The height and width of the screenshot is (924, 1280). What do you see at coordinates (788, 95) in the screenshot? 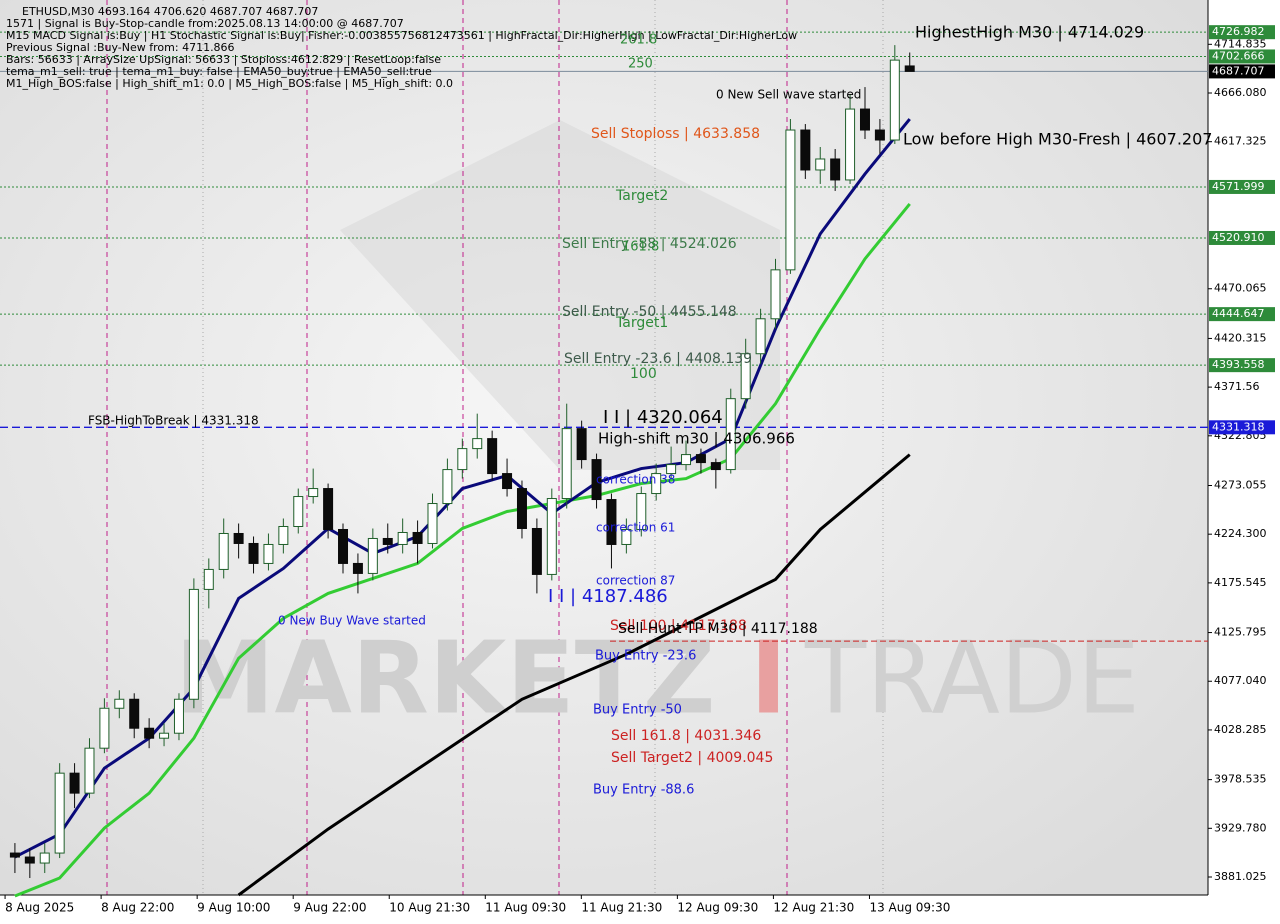
I see `annotation: 0 New Sell wave started` at bounding box center [788, 95].